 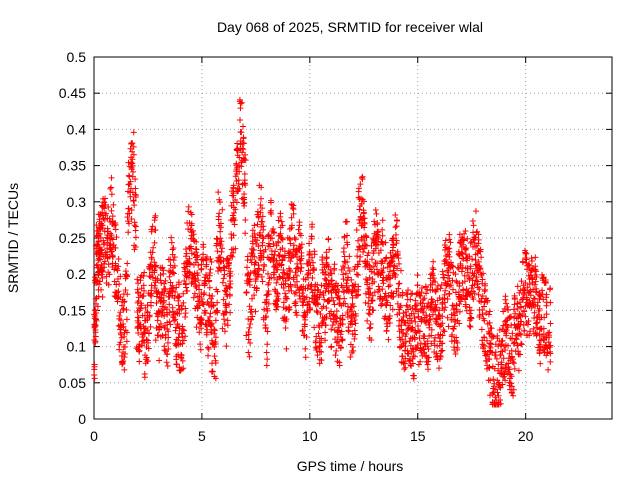 I want to click on y-tick-label: 0.3, so click(x=77, y=202).